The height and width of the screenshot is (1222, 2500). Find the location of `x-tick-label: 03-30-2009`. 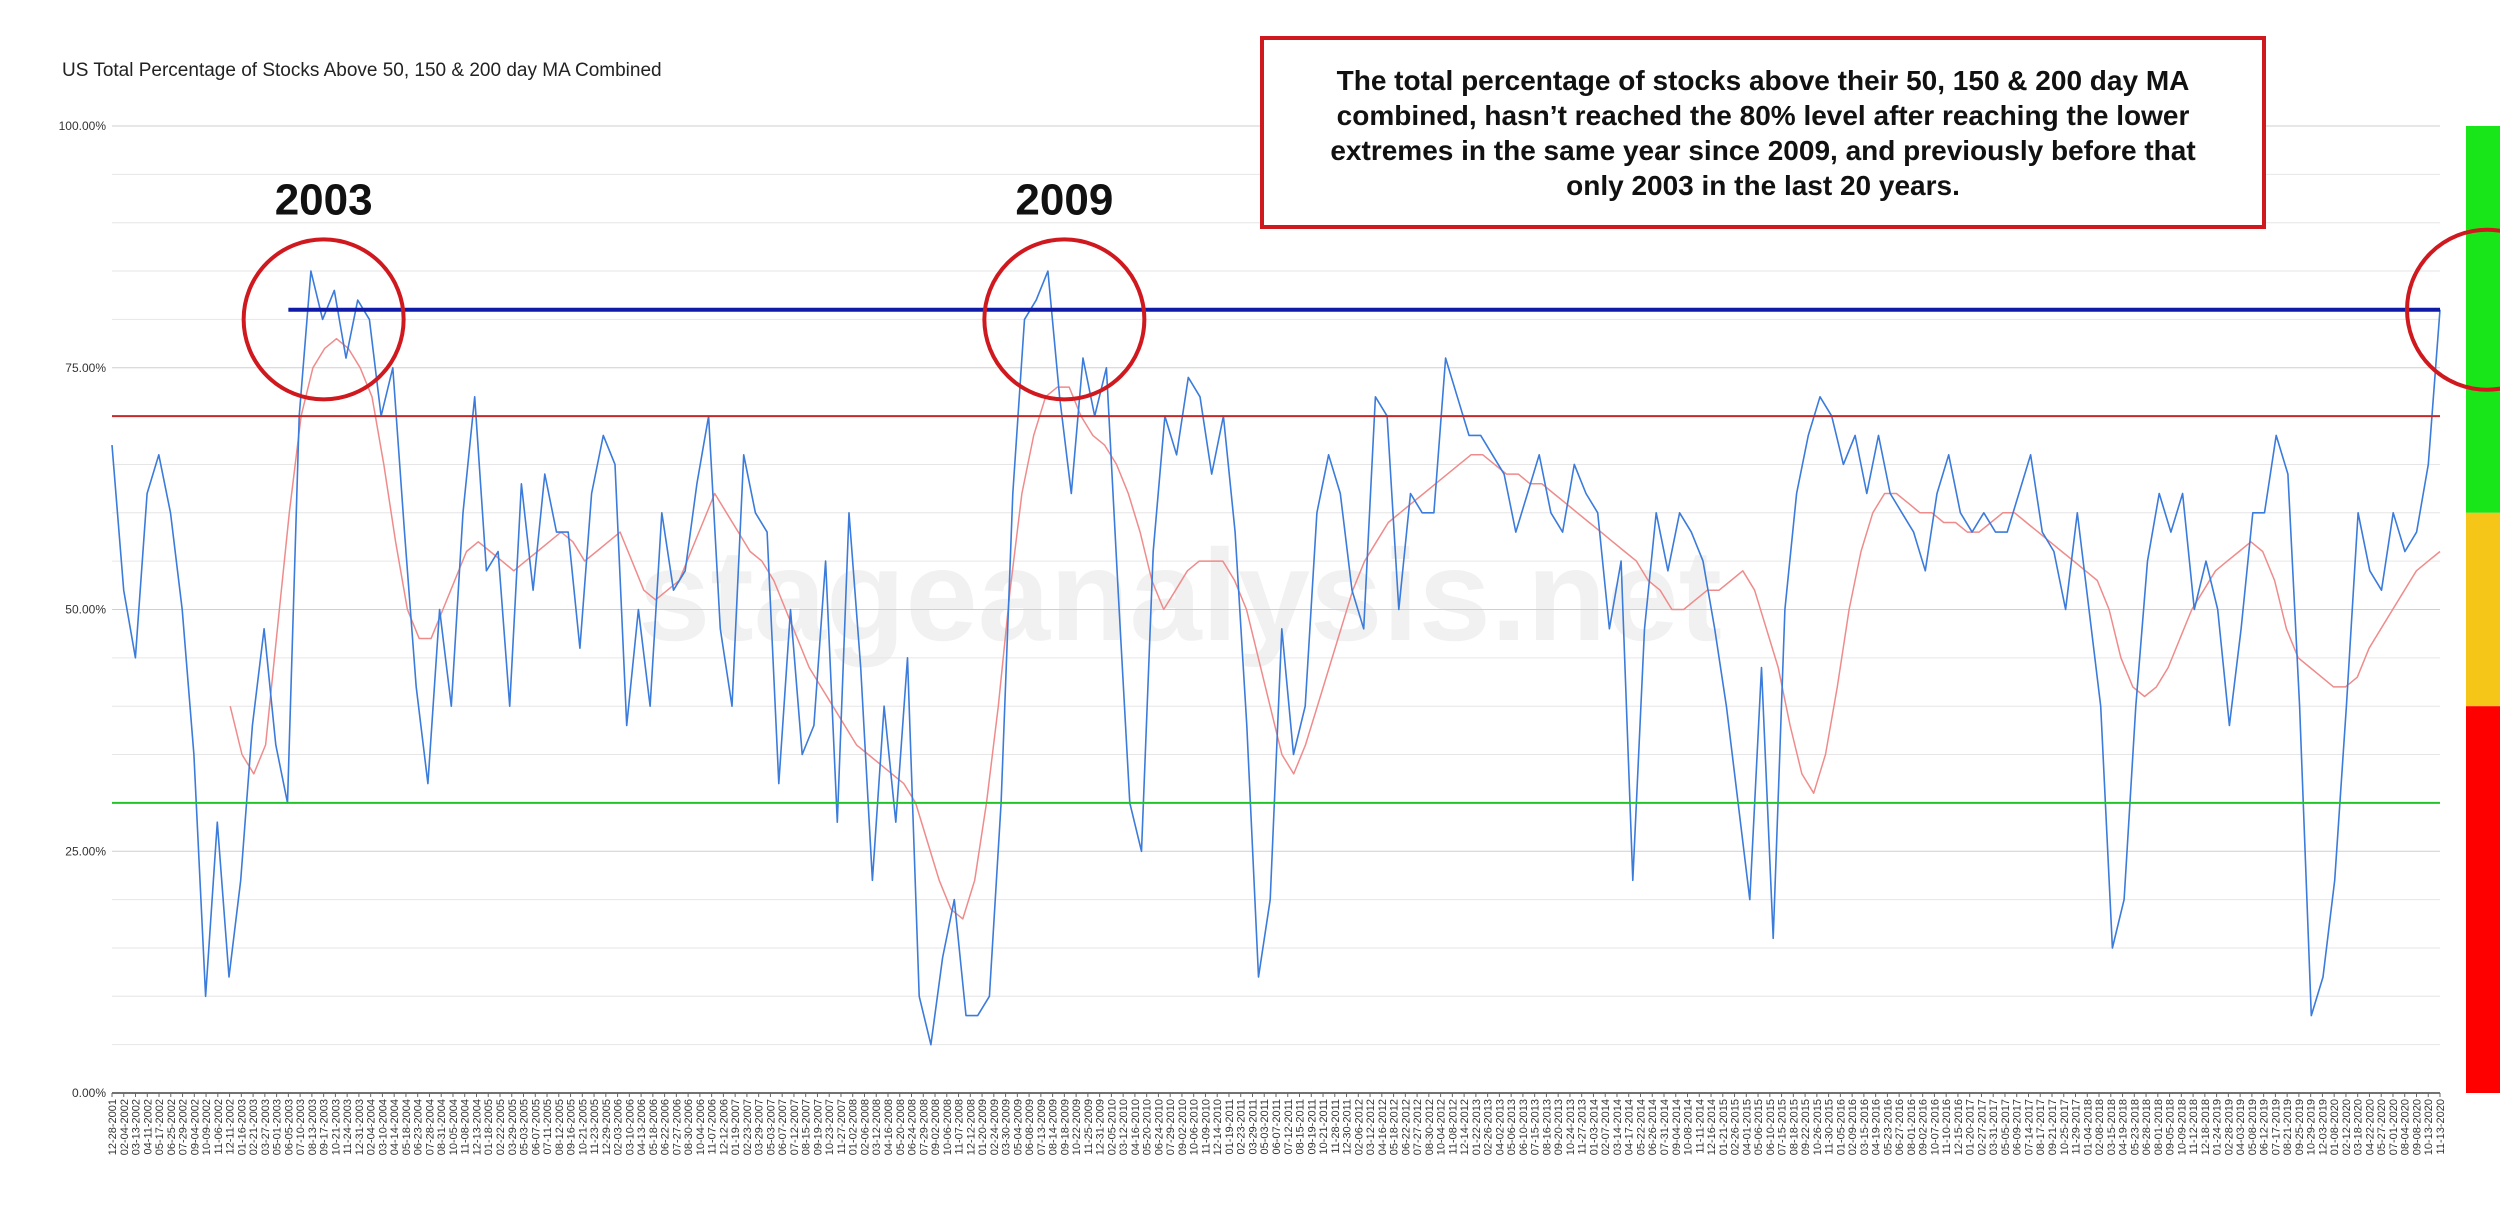

x-tick-label: 03-30-2009 is located at coordinates (1007, 1127).